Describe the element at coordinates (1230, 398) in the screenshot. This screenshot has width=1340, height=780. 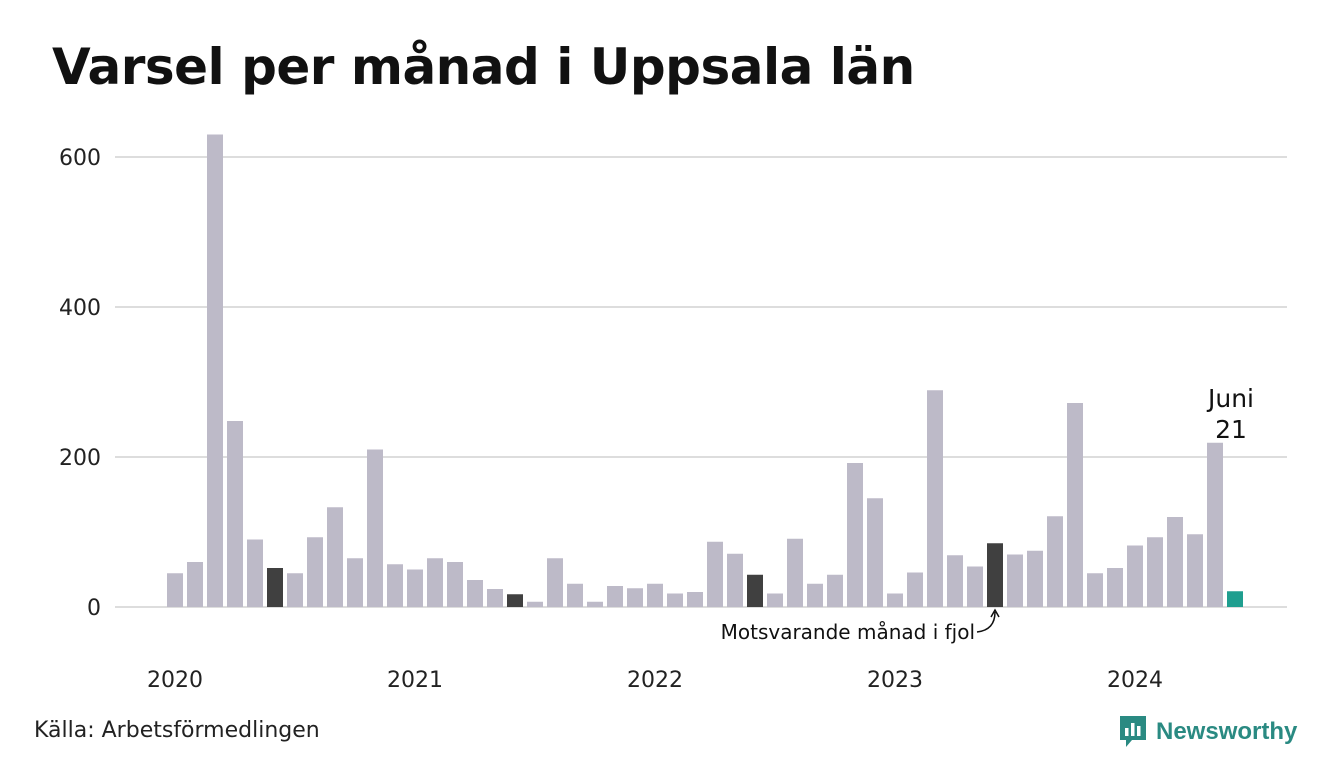
I see `current-month-label: Juni` at that location.